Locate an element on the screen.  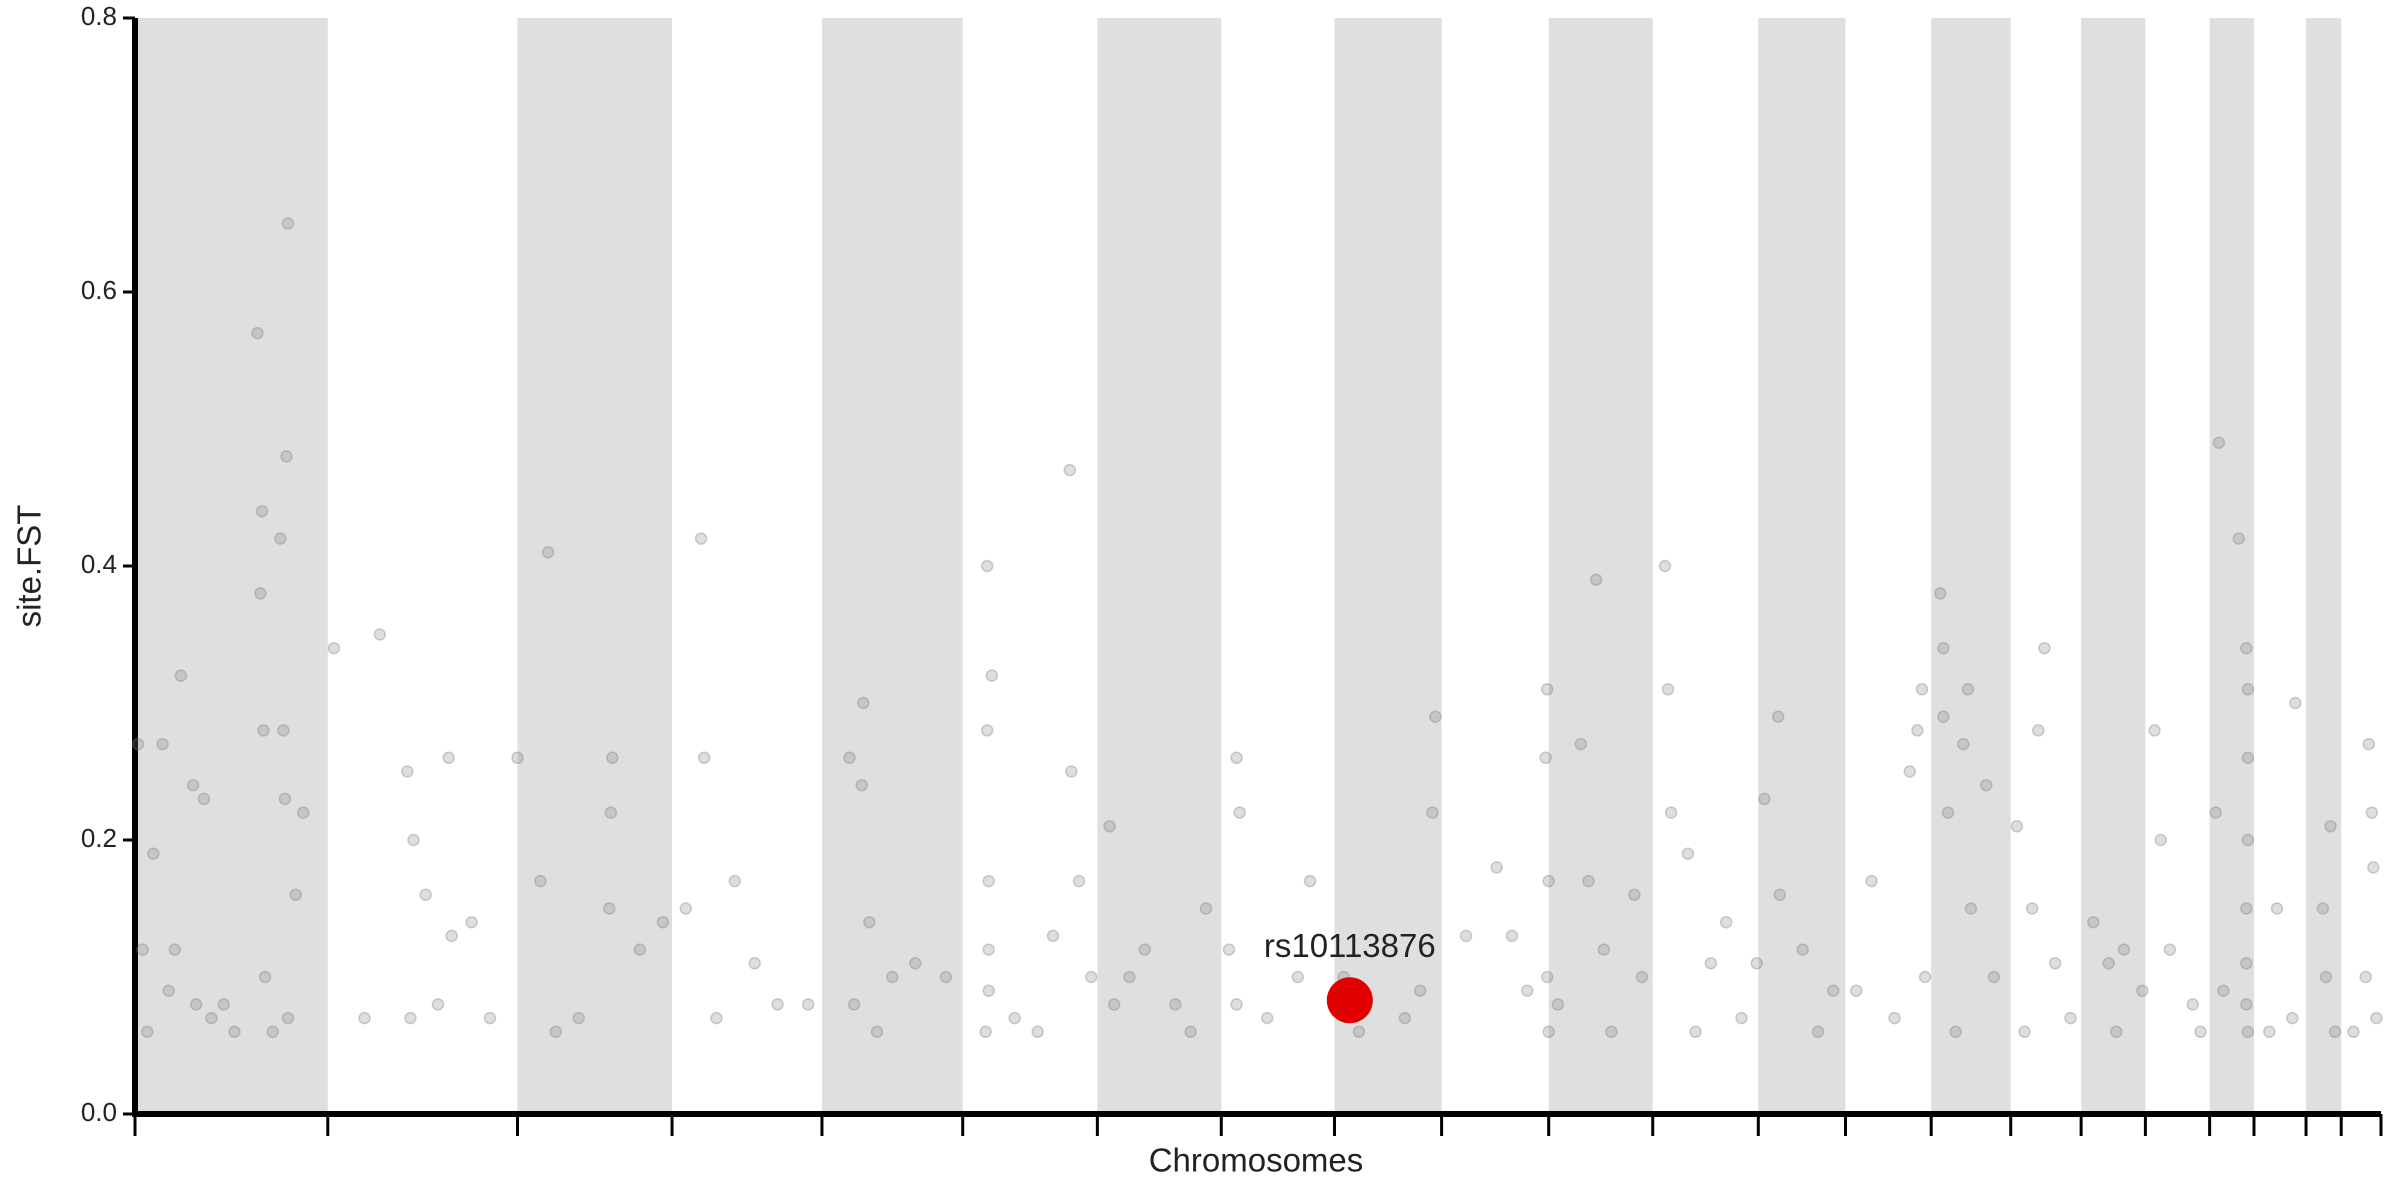
highlight-label: rs10113876 is located at coordinates (1350, 945).